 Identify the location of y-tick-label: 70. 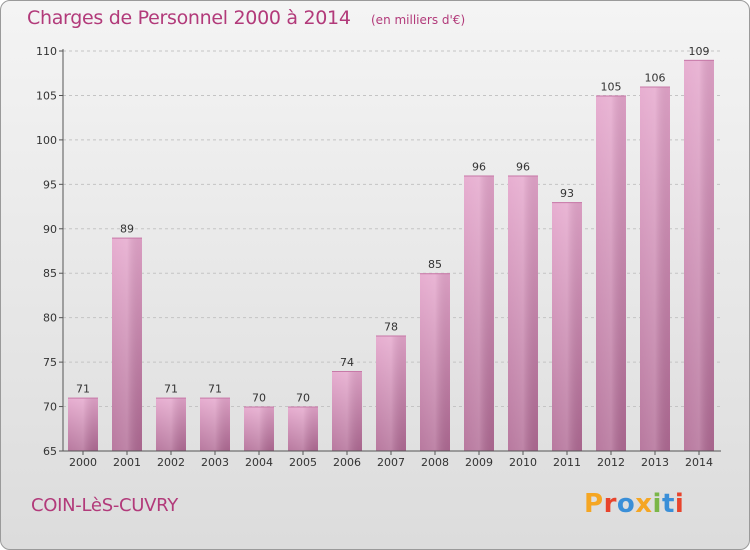
(50, 407).